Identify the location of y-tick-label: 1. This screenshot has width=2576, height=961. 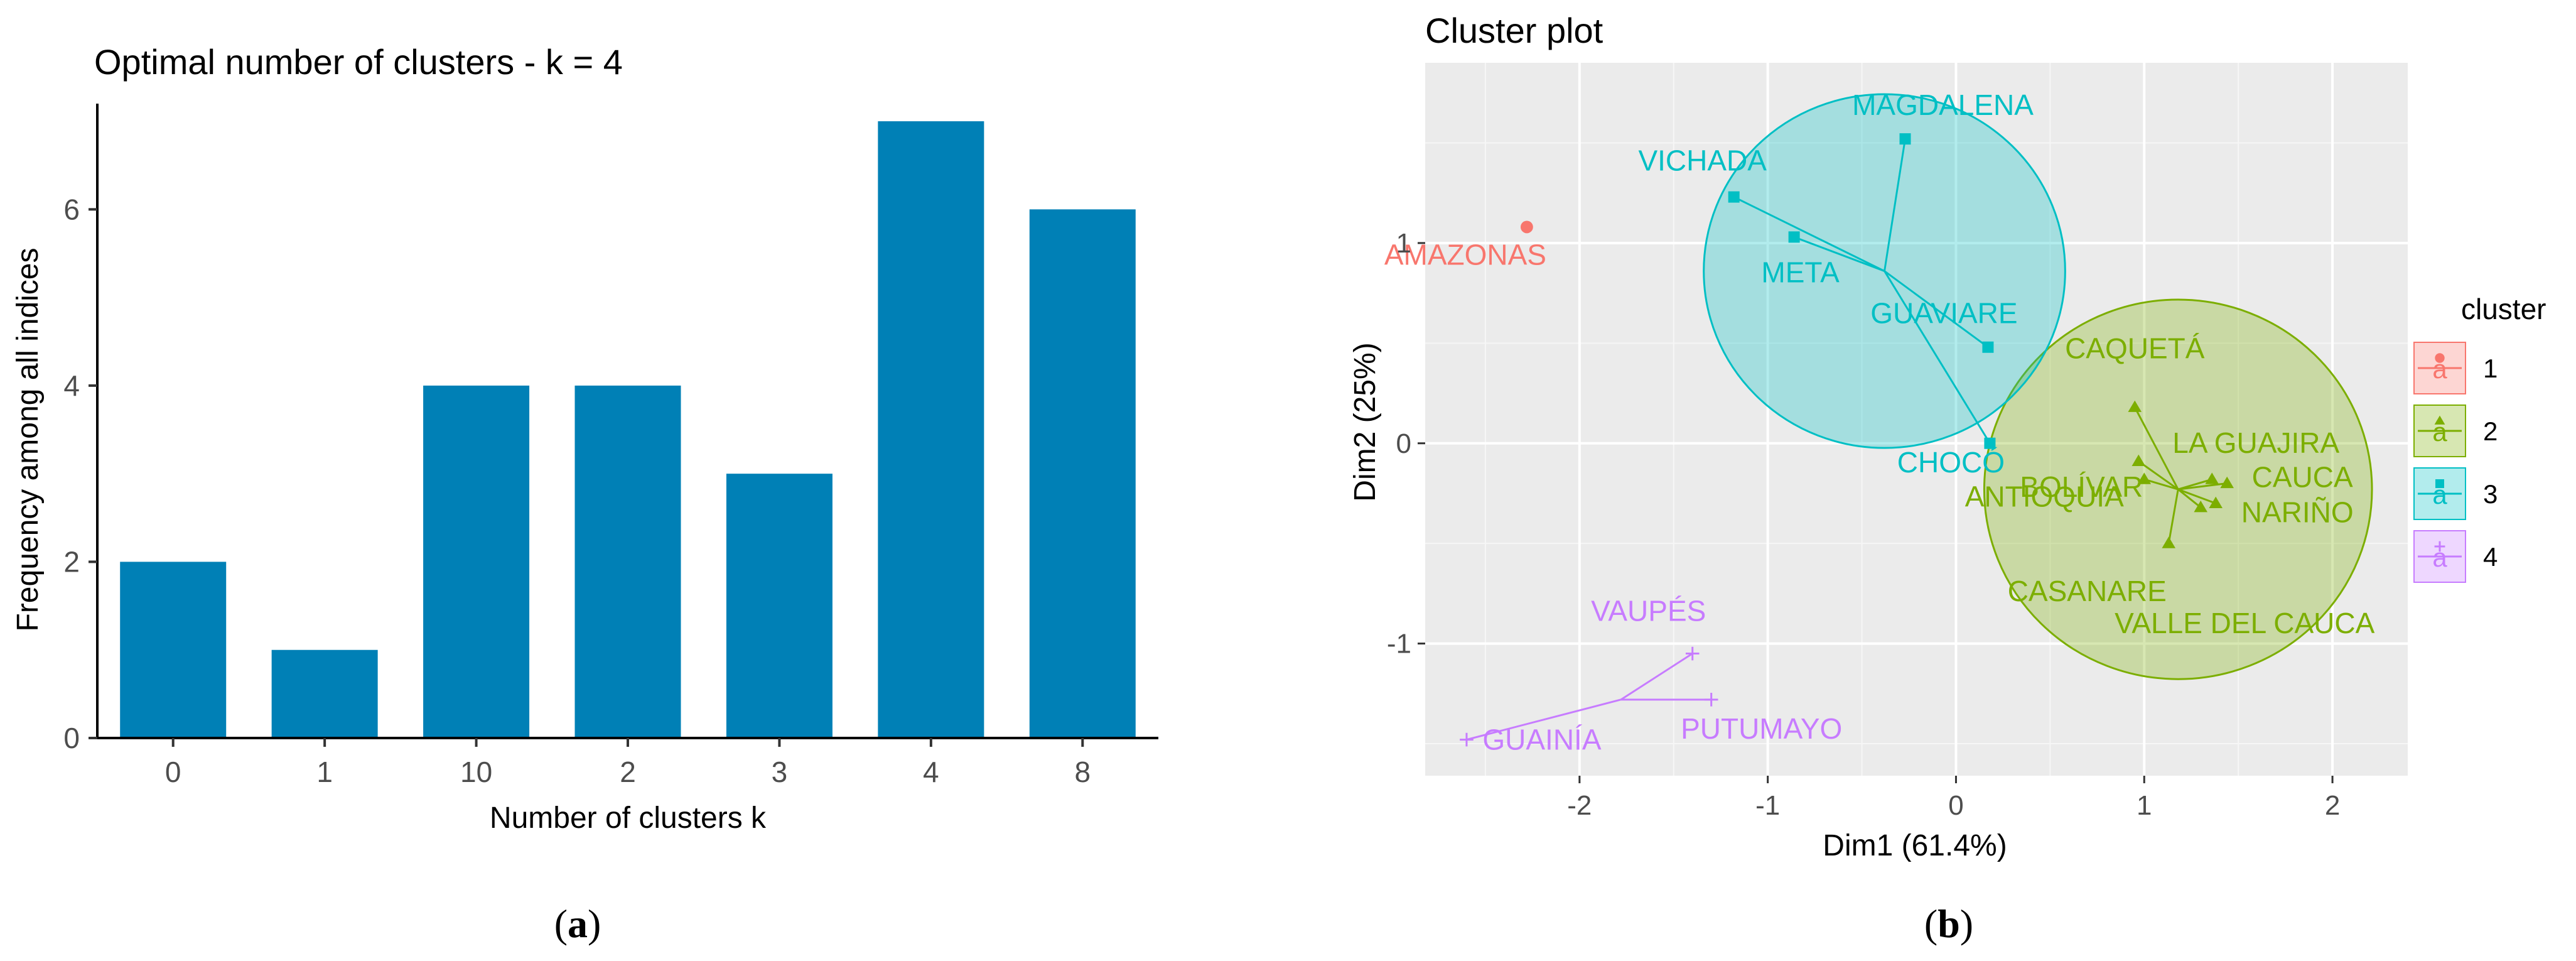
(1403, 244).